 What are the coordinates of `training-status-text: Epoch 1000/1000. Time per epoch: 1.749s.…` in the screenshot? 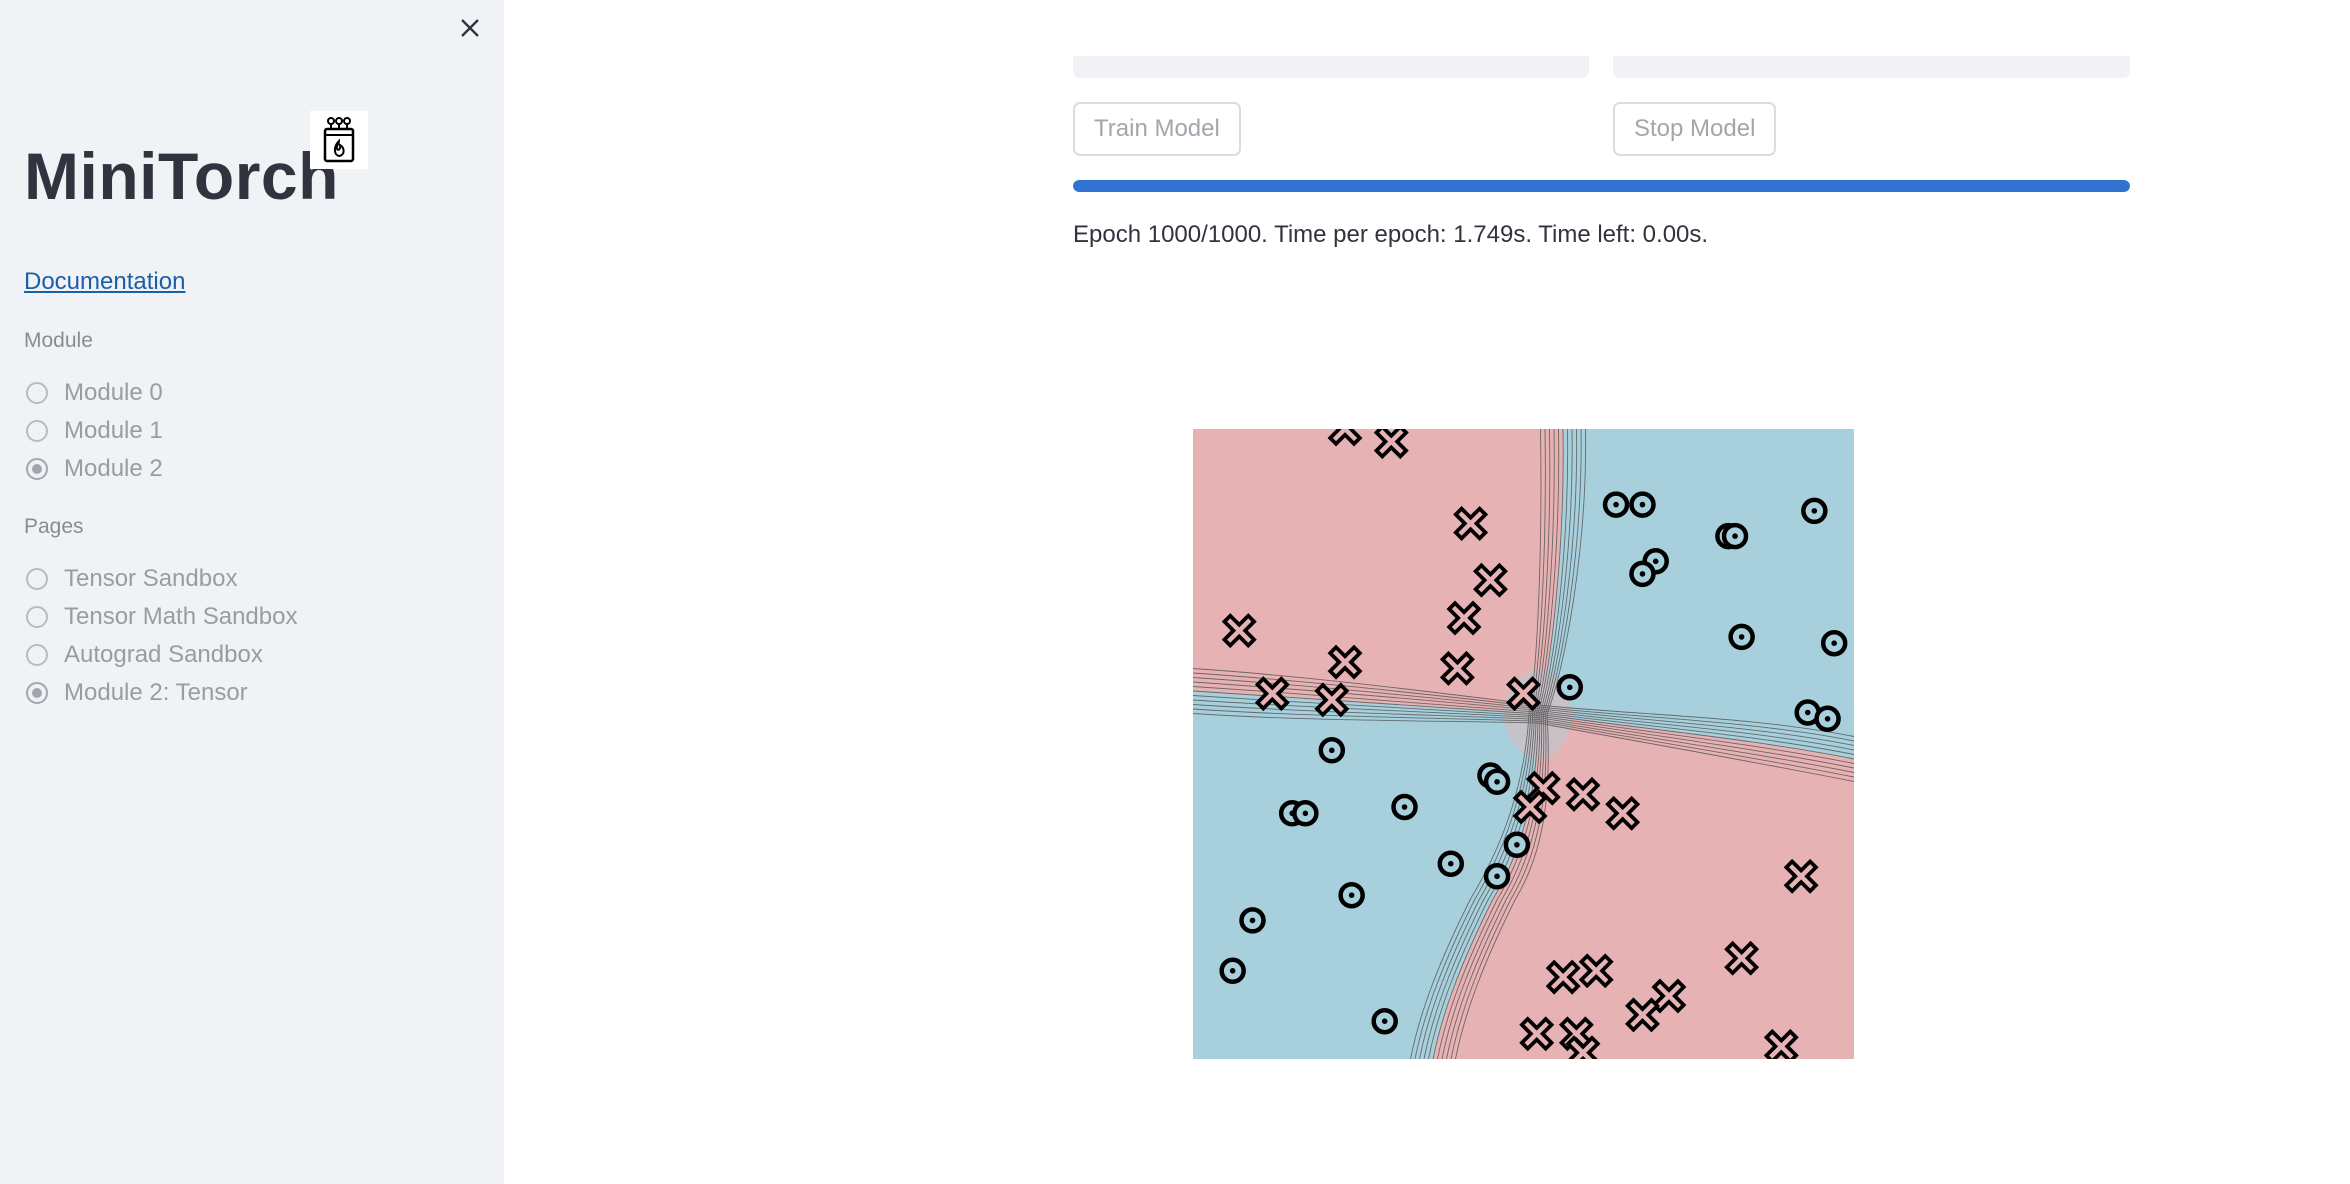 It's located at (1391, 234).